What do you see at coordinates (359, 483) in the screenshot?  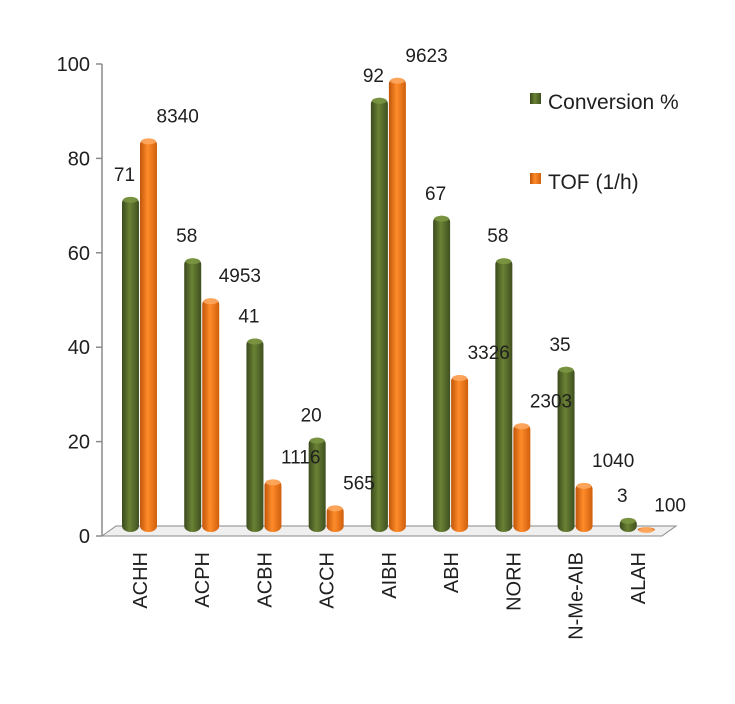 I see `data-label-tof: 565` at bounding box center [359, 483].